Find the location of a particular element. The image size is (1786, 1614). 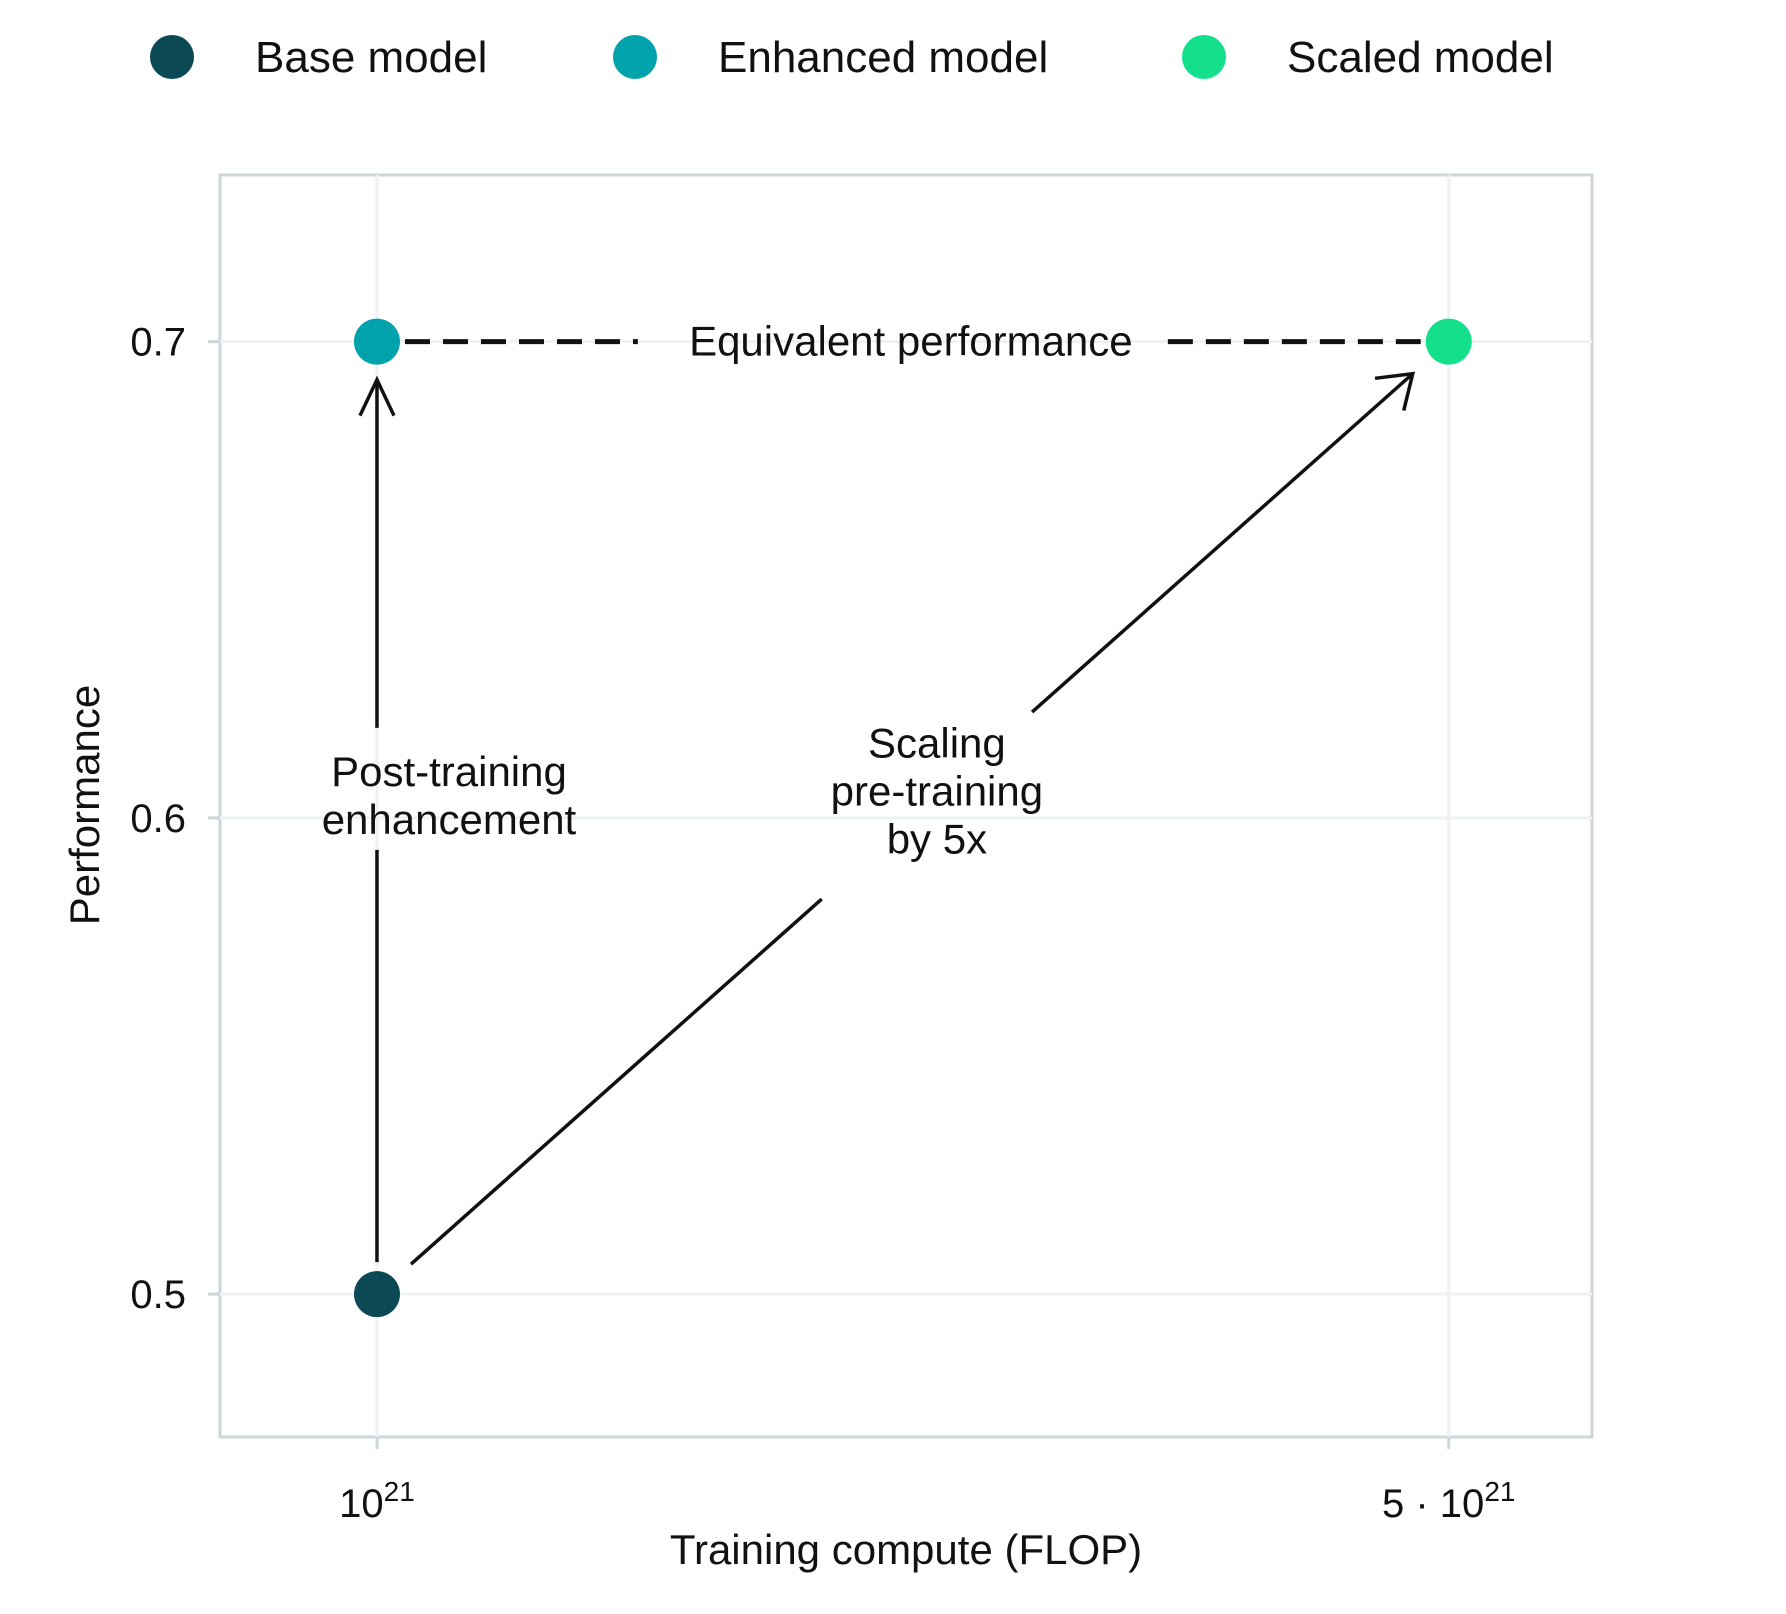

scaling-label-line-2: pre-training is located at coordinates (937, 791).